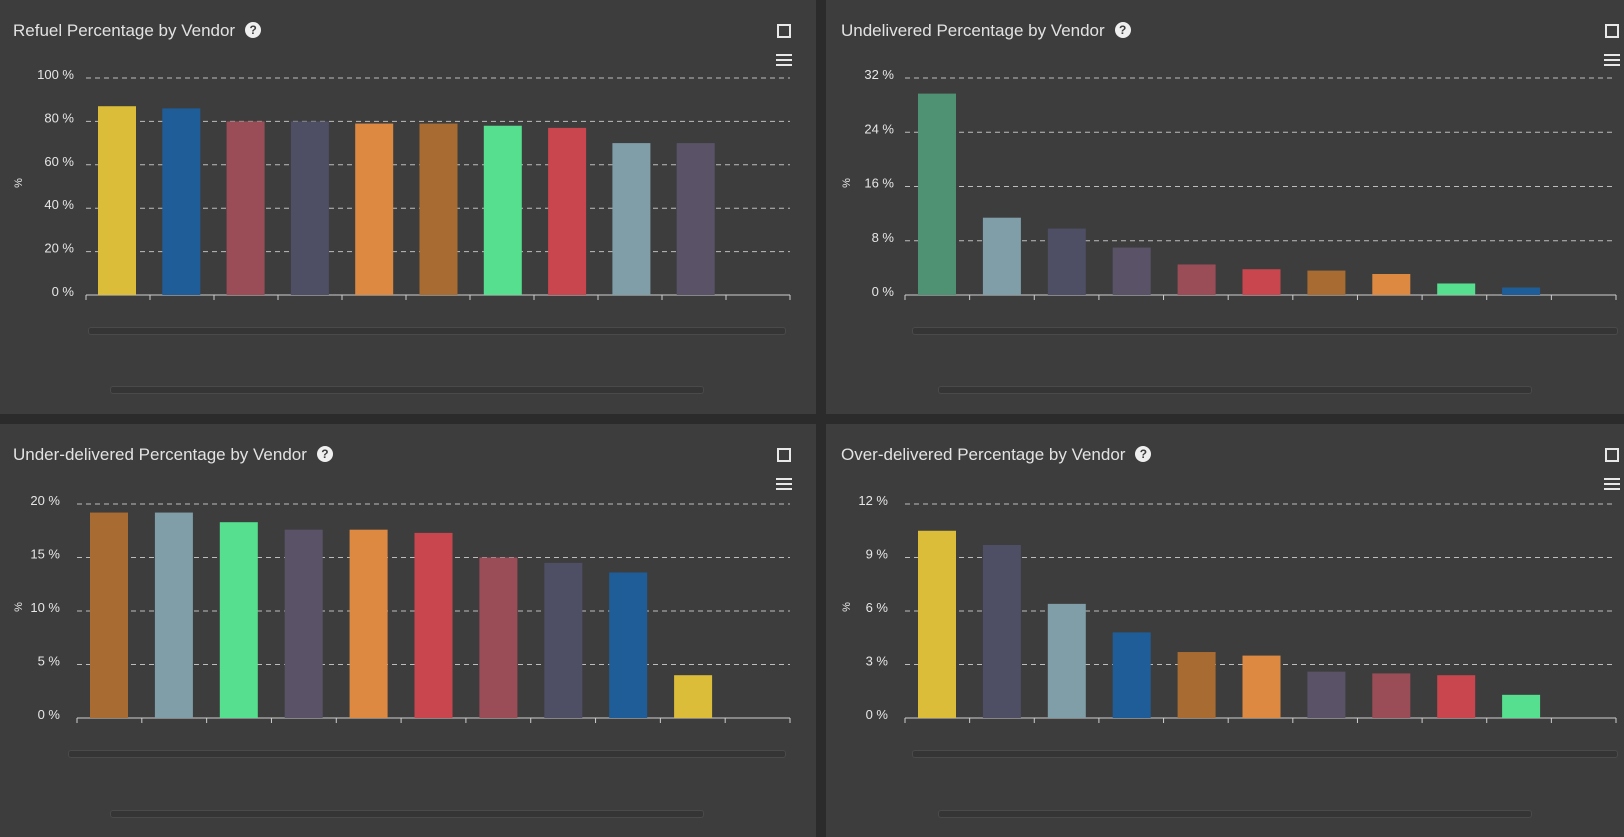 The height and width of the screenshot is (837, 1624). Describe the element at coordinates (59, 161) in the screenshot. I see `y-tick-label: 60 %` at that location.